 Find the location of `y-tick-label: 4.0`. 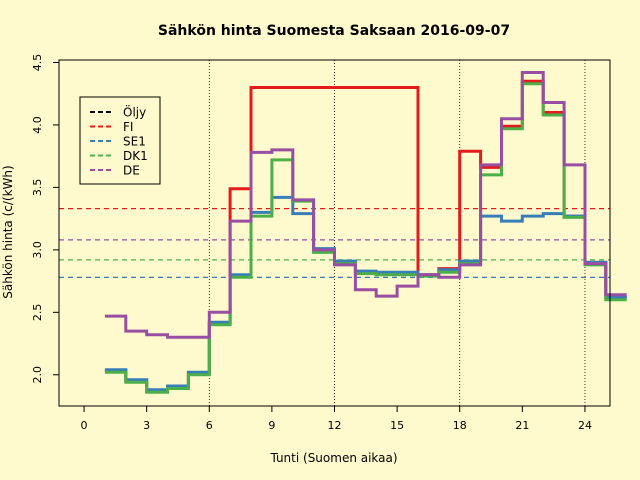

y-tick-label: 4.0 is located at coordinates (37, 124).